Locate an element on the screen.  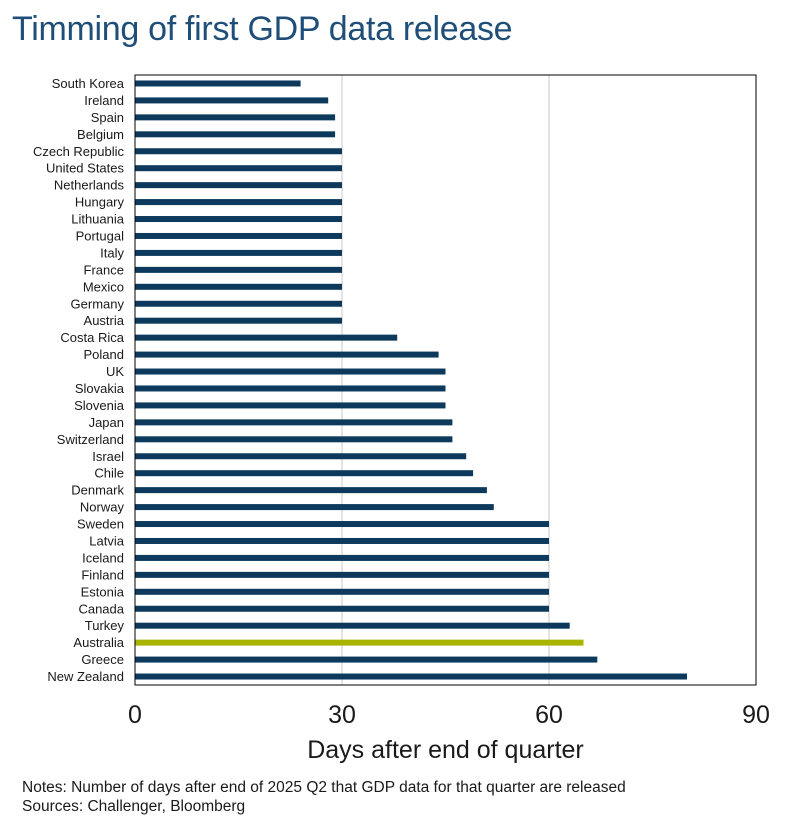
category-label: Germany is located at coordinates (98, 303).